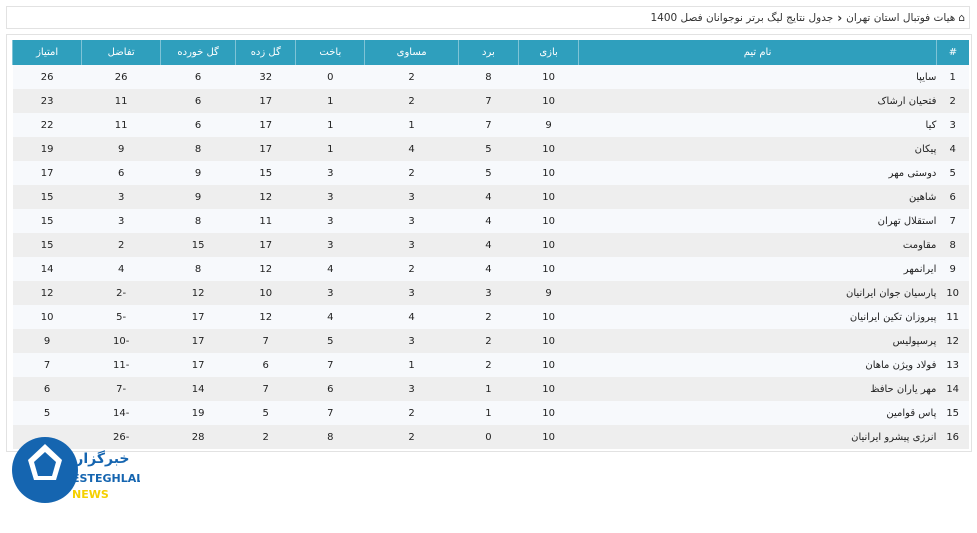 The height and width of the screenshot is (533, 977). Describe the element at coordinates (925, 149) in the screenshot. I see `team-value: پیکان` at that location.